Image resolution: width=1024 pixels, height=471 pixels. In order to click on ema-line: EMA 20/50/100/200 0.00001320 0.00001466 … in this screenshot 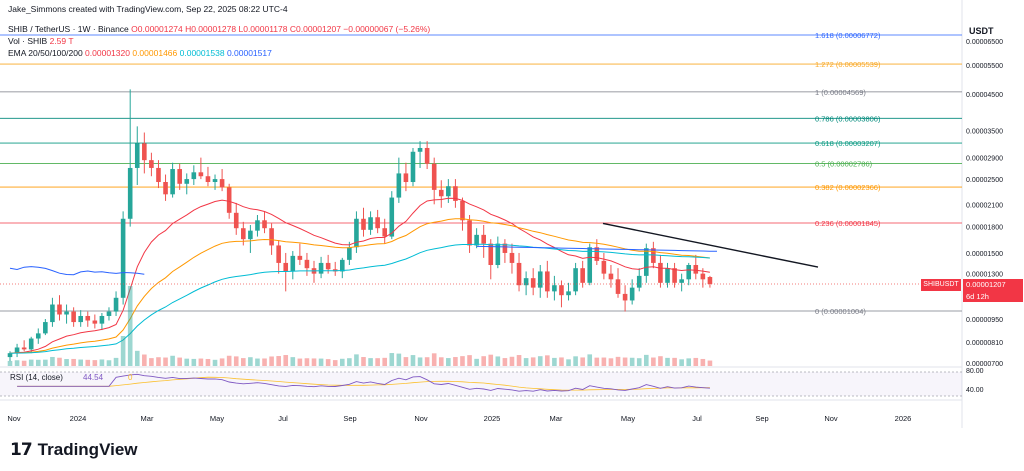, I will do `click(140, 53)`.